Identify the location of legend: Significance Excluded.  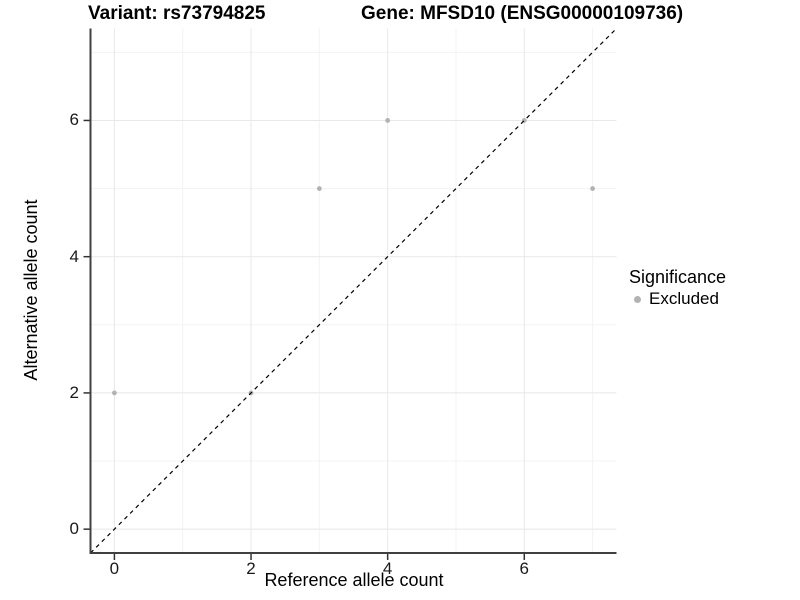
(677, 287).